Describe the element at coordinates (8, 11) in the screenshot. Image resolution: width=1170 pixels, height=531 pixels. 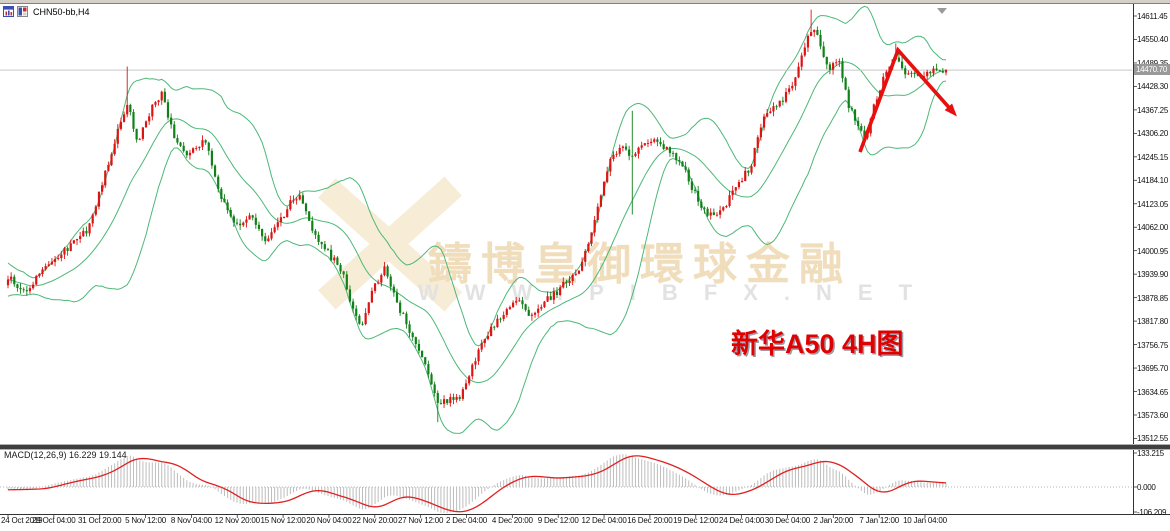
I see `chart-window-icon` at that location.